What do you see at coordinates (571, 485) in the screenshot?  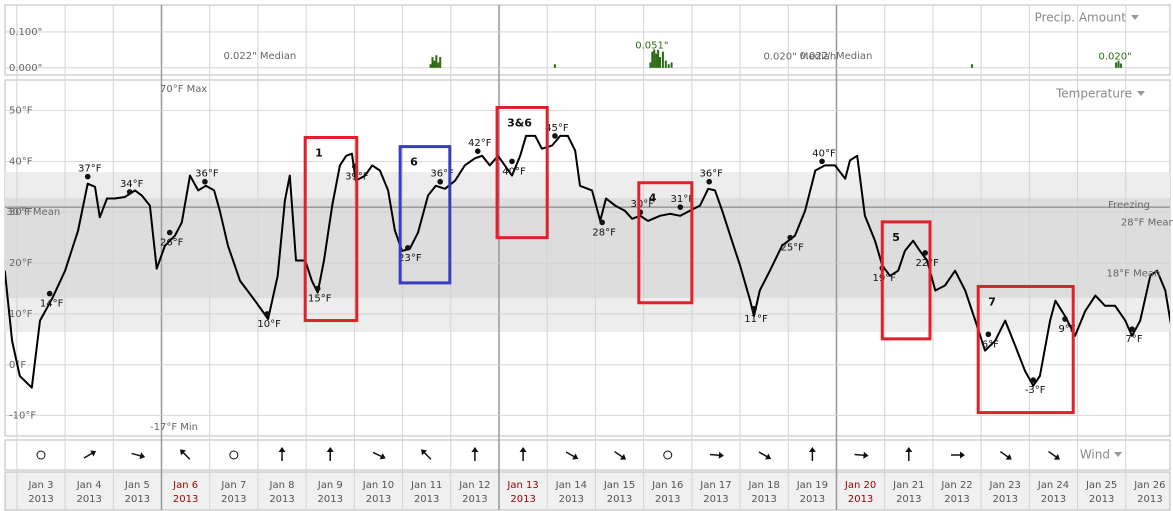 I see `x-tick-label: Jan 14` at bounding box center [571, 485].